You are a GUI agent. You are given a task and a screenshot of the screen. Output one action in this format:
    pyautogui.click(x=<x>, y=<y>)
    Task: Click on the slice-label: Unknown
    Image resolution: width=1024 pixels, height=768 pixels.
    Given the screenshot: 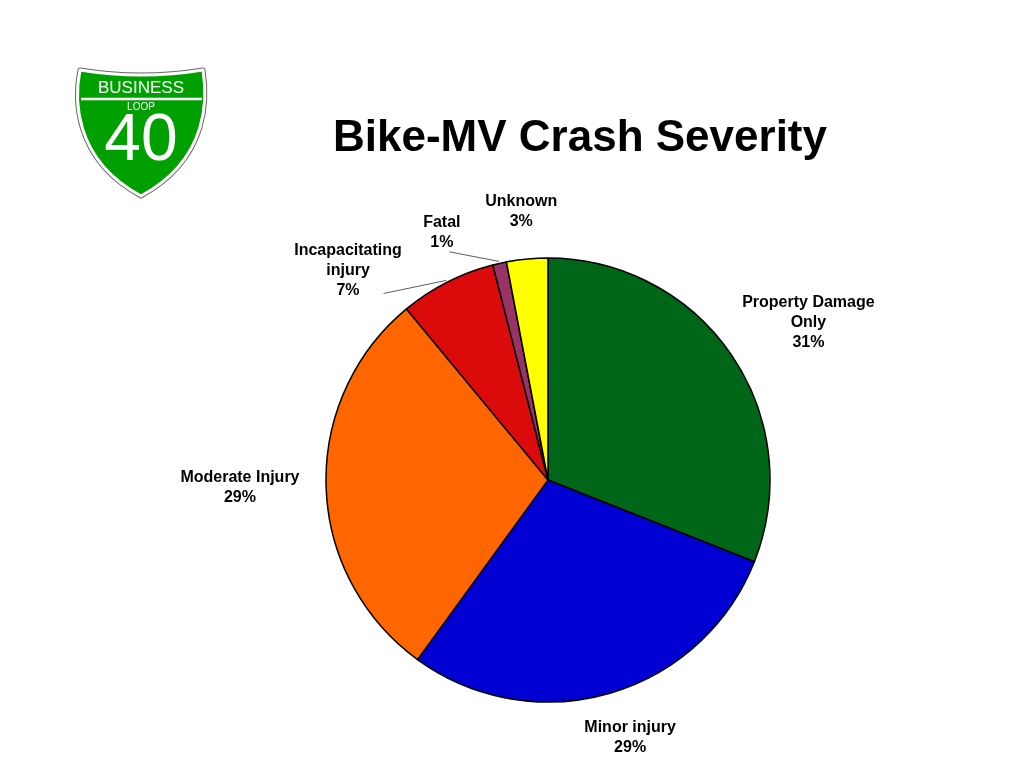 What is the action you would take?
    pyautogui.click(x=521, y=201)
    